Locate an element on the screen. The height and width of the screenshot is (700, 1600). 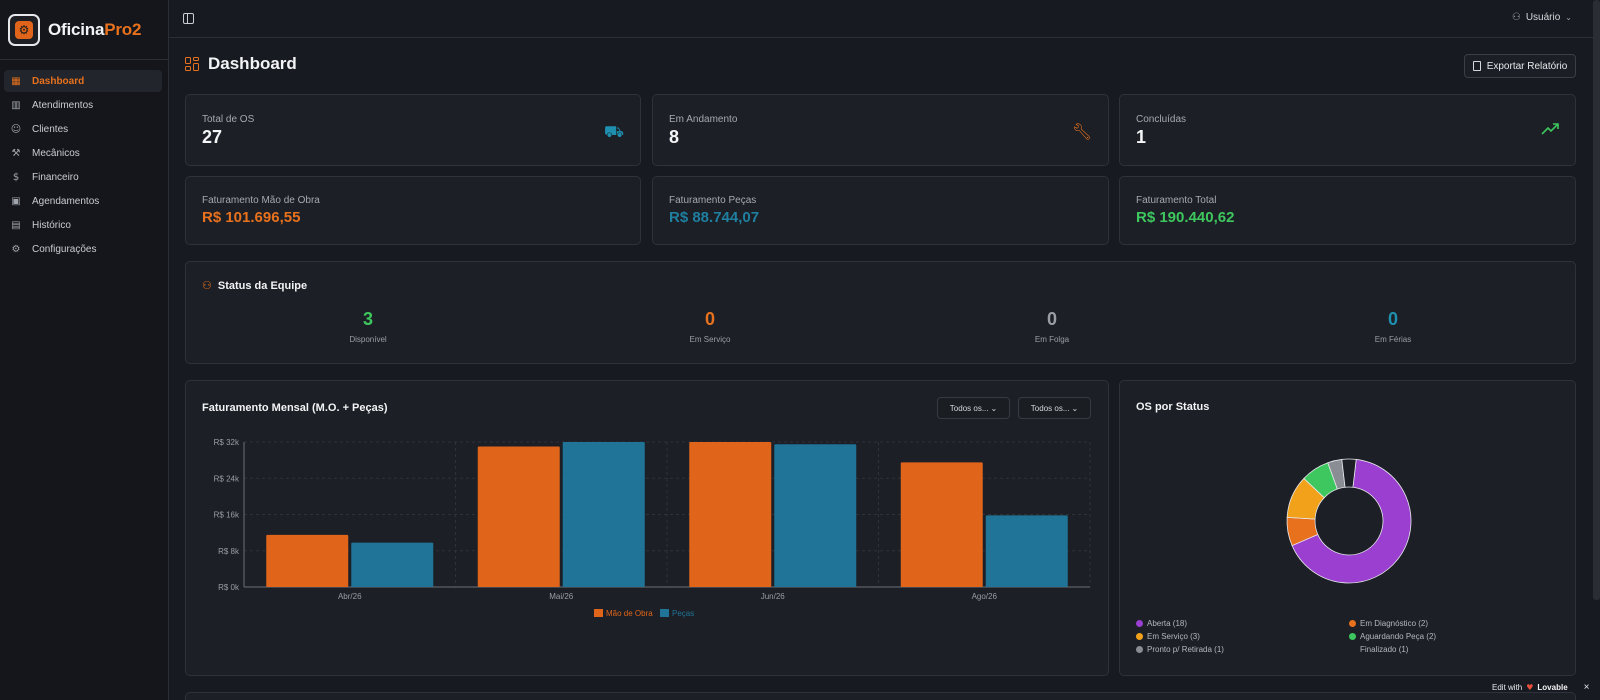
revenue-label: Faturamento Mão de Obra is located at coordinates (261, 200).